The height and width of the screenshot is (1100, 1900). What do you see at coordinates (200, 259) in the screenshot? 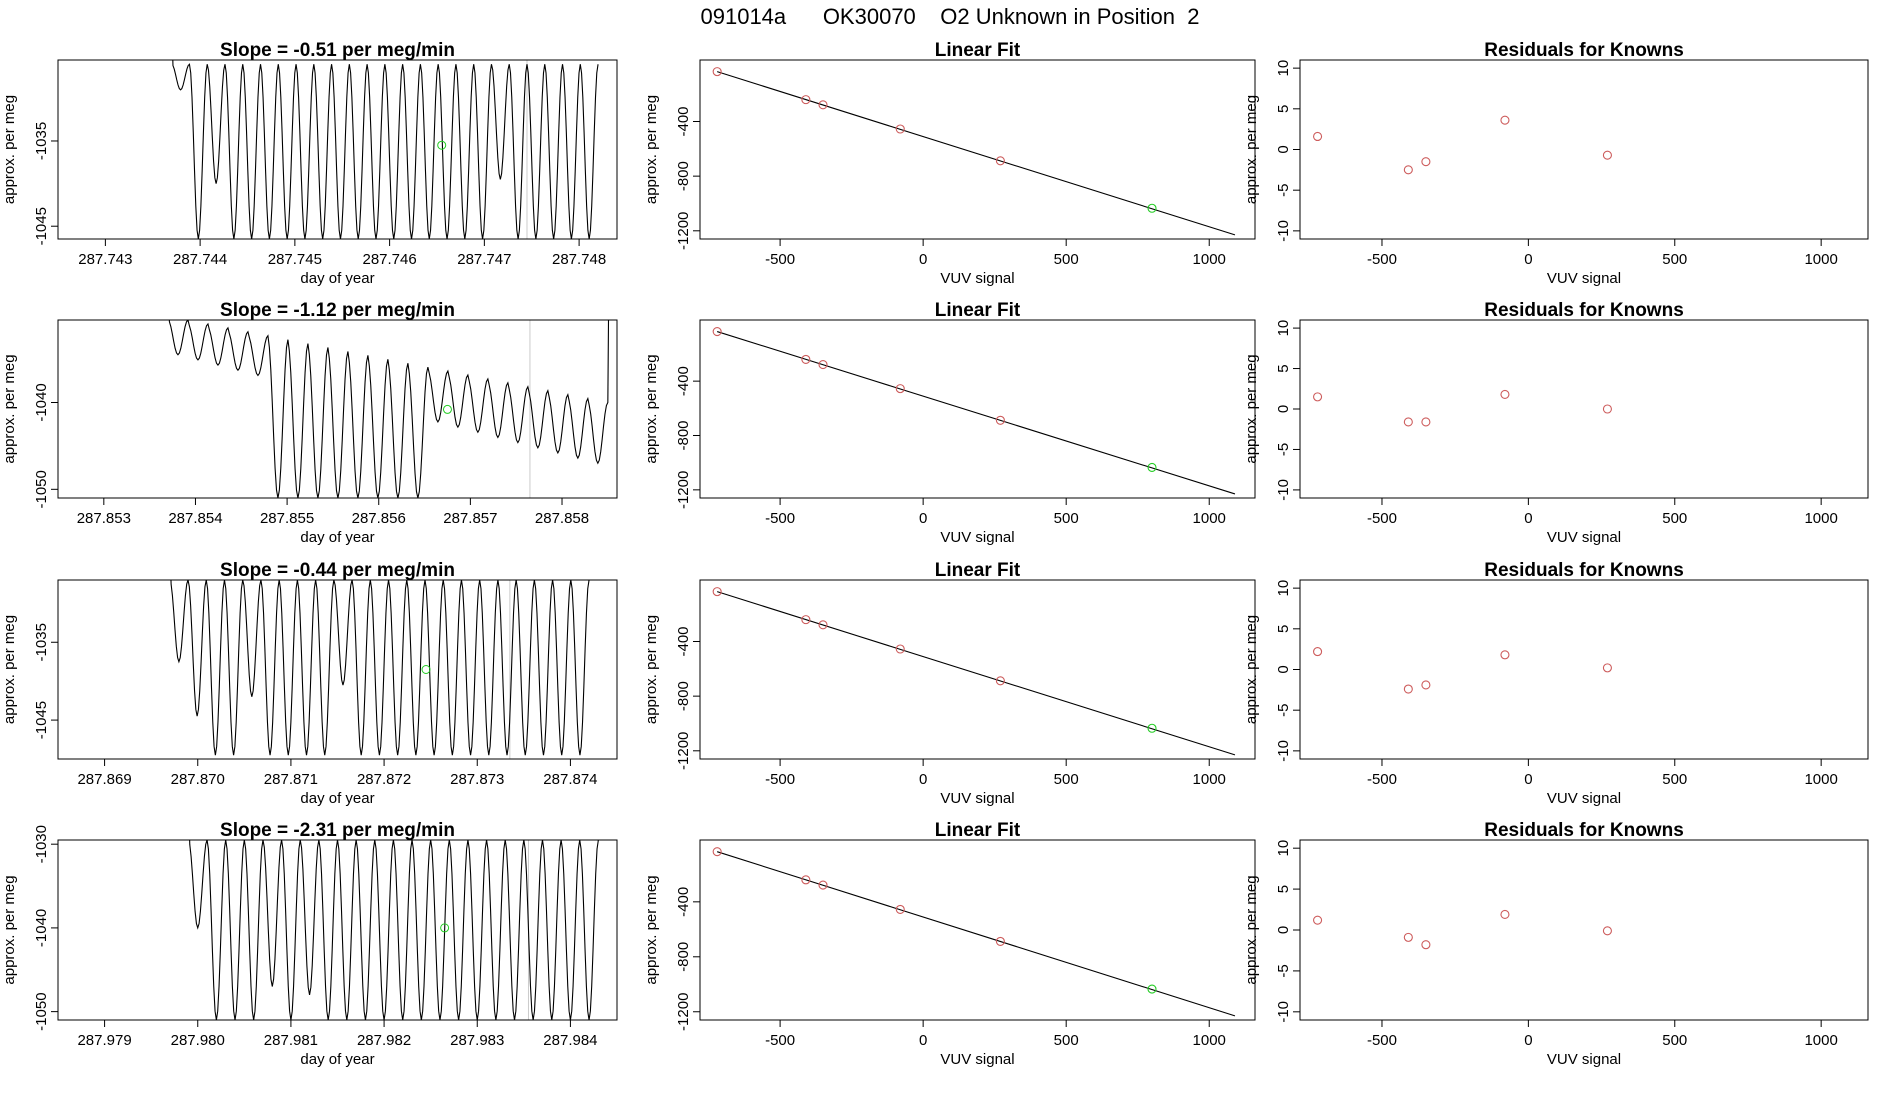
I see `x-tick-label: 287.744` at bounding box center [200, 259].